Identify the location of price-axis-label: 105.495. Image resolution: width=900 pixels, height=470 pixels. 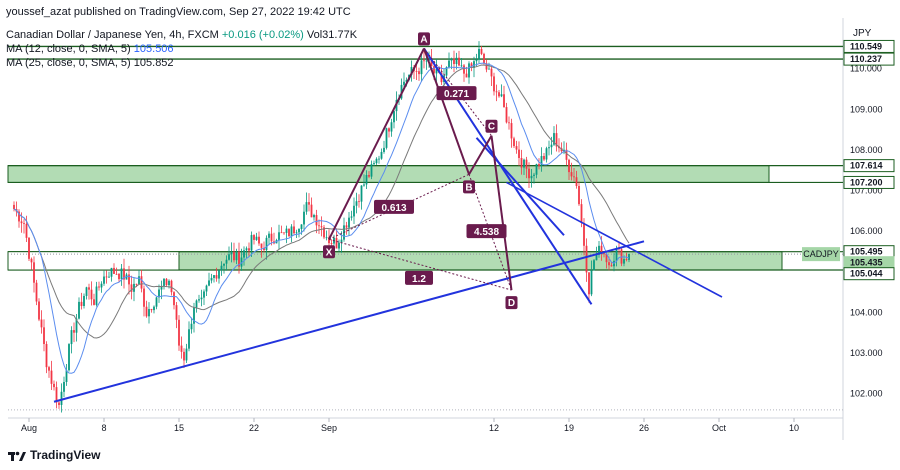
(866, 252).